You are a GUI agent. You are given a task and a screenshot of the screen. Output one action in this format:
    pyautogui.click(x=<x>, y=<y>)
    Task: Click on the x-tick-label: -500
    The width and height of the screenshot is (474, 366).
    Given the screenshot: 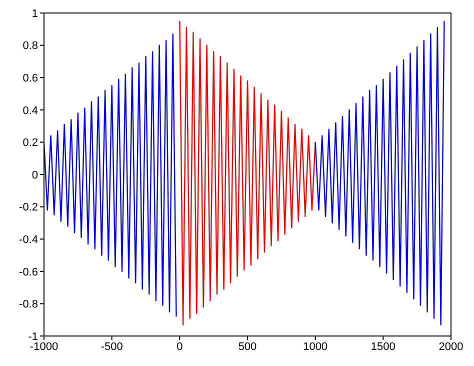 What is the action you would take?
    pyautogui.click(x=111, y=346)
    